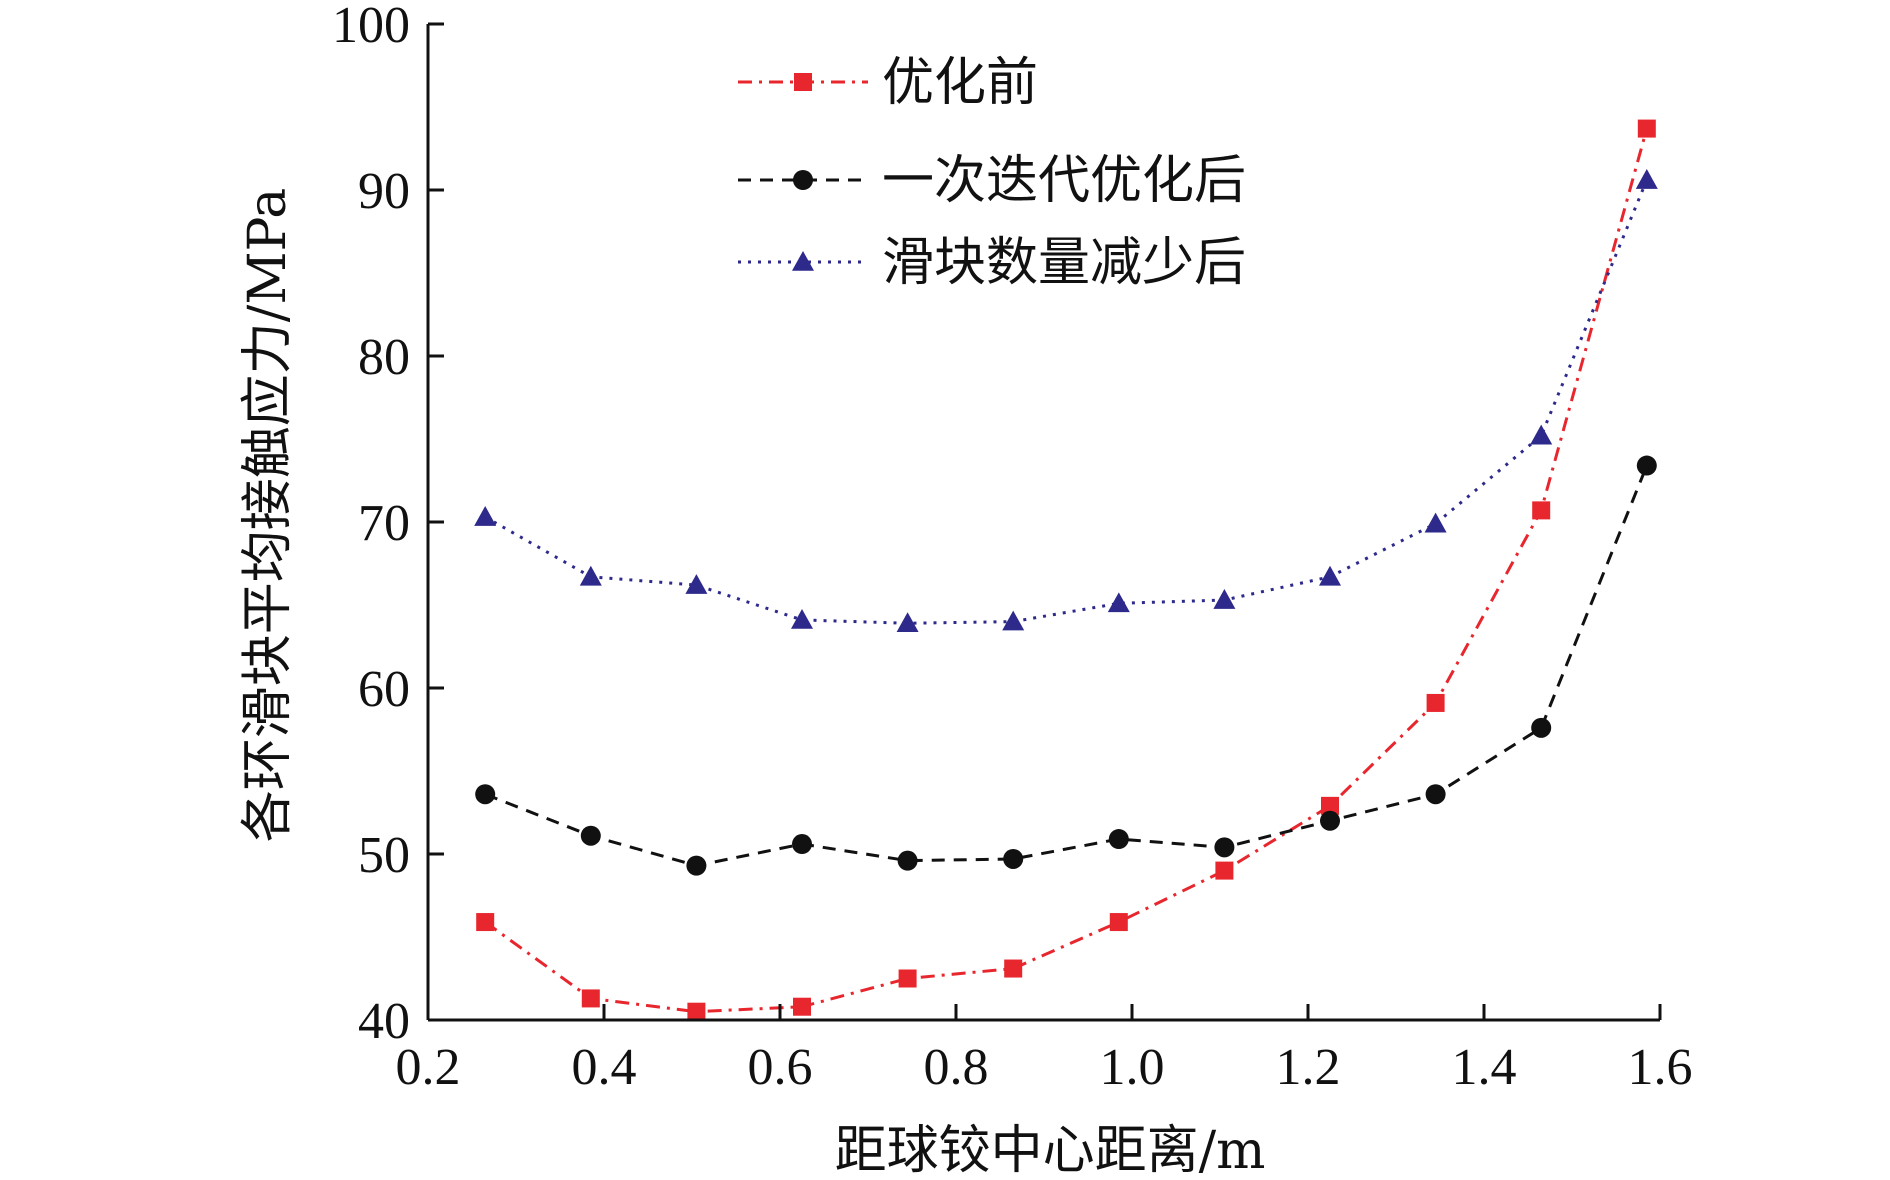 The width and height of the screenshot is (1890, 1180). I want to click on x-tick-label: 1.2, so click(1308, 1067).